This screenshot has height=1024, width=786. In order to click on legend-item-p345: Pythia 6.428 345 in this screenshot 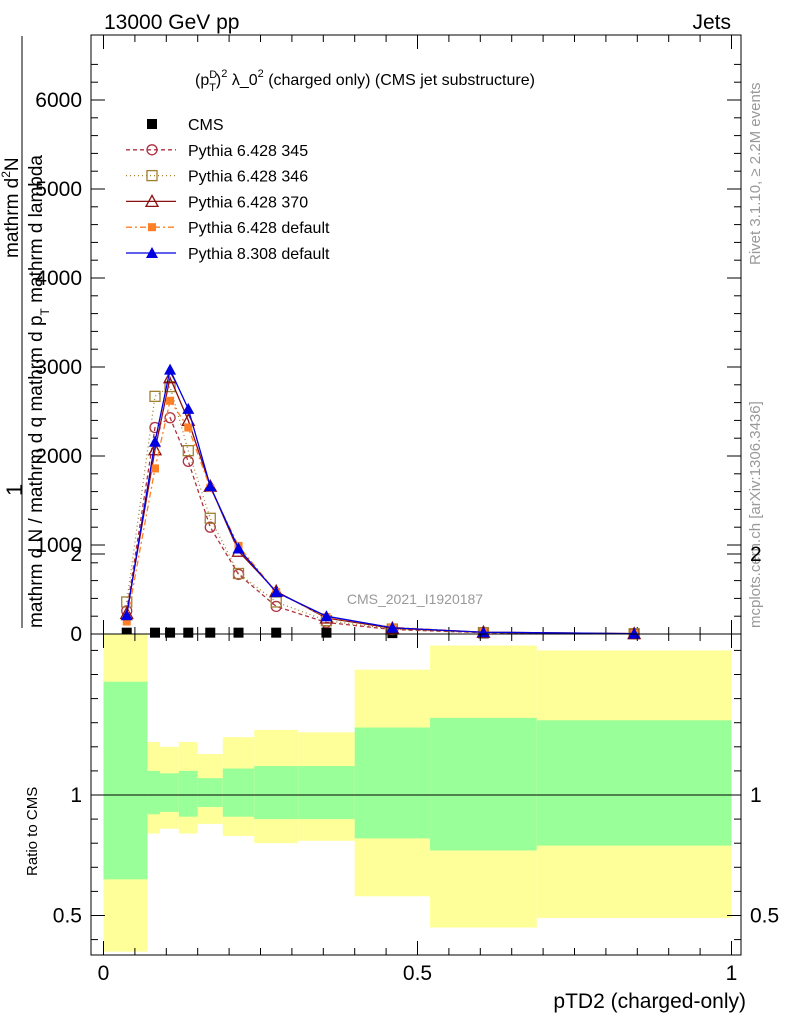, I will do `click(217, 151)`.